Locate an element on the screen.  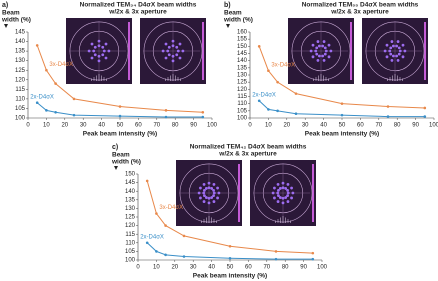
x-tick-label: 70 is located at coordinates (156, 126).